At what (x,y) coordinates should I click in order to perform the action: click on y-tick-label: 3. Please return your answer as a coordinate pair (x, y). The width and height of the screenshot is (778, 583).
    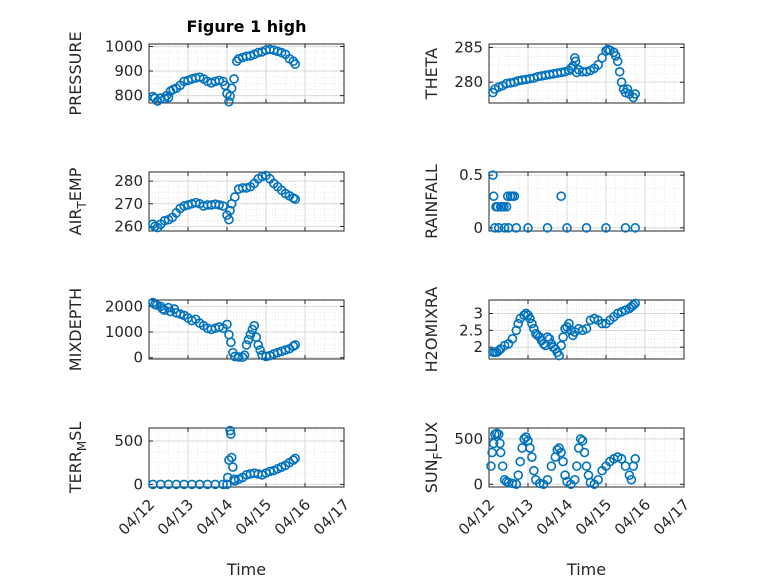
    Looking at the image, I should click on (478, 313).